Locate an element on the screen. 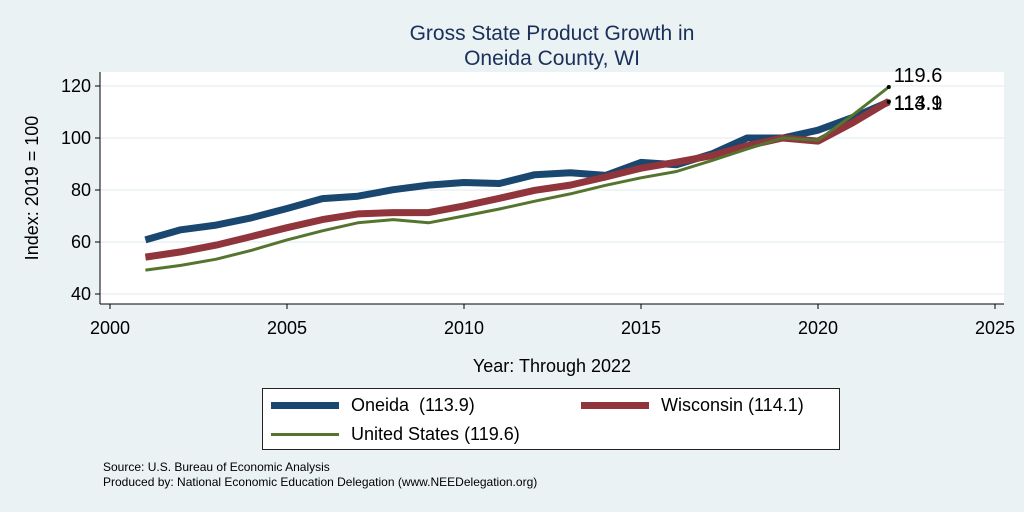 The height and width of the screenshot is (512, 1024). end-label-wisconsin: 114.1 is located at coordinates (918, 103).